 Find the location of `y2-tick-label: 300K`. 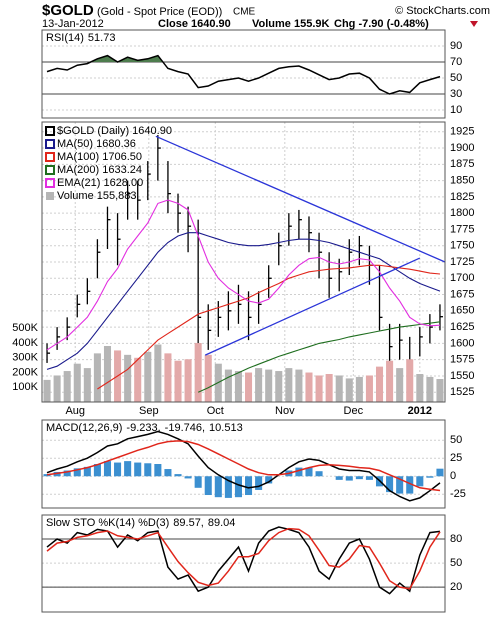

y2-tick-label: 300K is located at coordinates (25, 358).